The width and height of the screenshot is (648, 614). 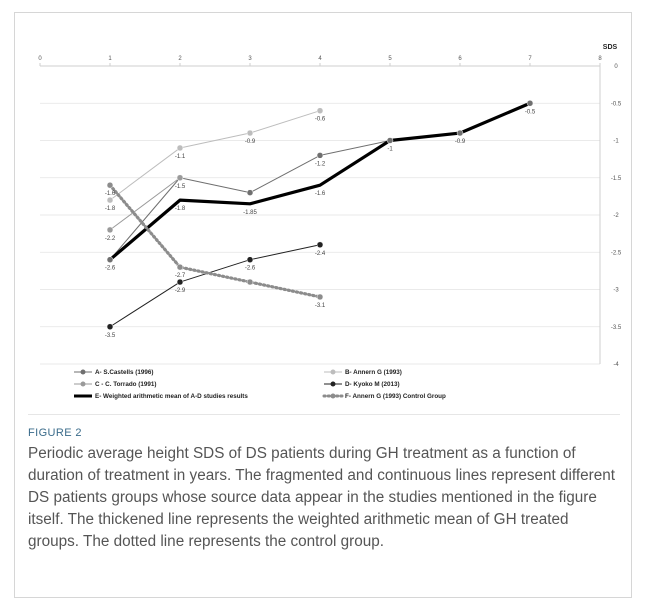 What do you see at coordinates (320, 120) in the screenshot?
I see `data-label: -0.6` at bounding box center [320, 120].